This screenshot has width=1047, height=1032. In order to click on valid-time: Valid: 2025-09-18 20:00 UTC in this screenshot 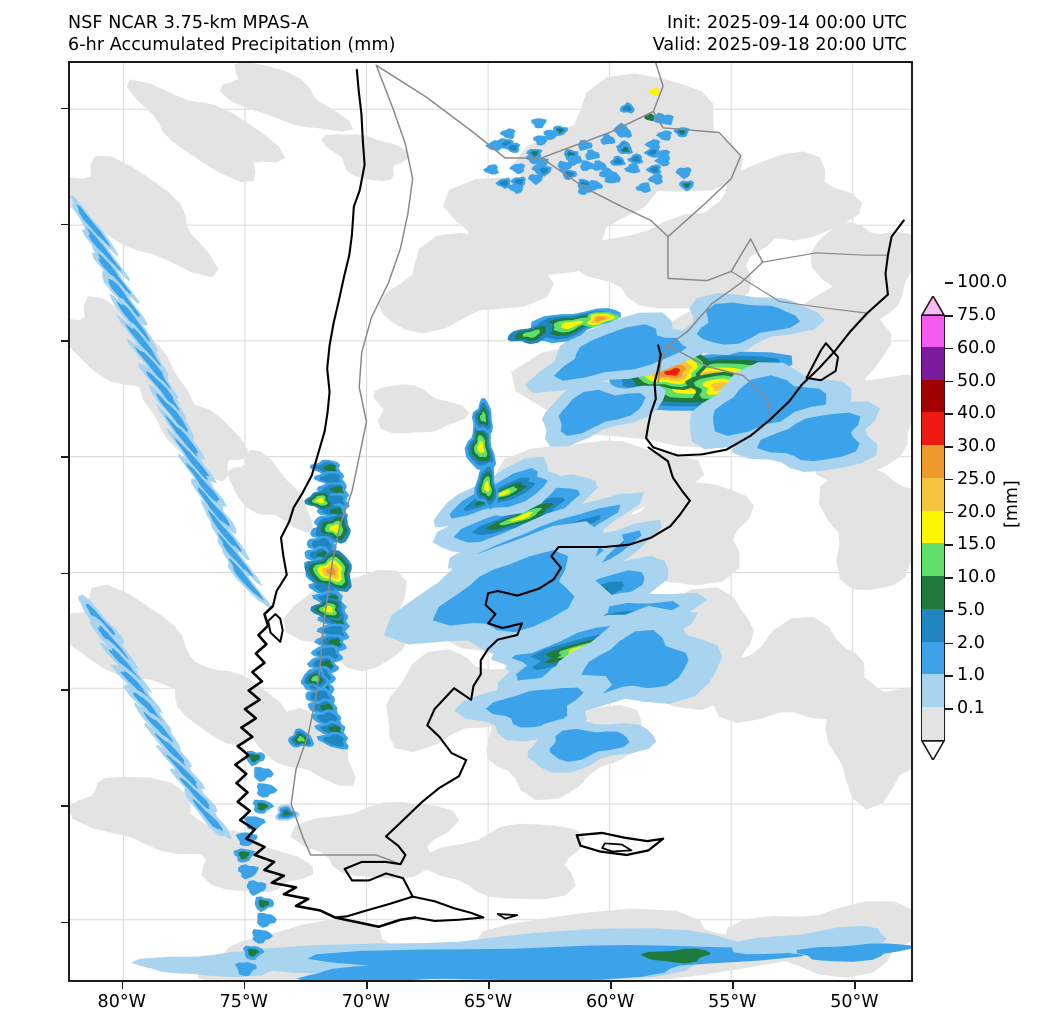, I will do `click(779, 45)`.